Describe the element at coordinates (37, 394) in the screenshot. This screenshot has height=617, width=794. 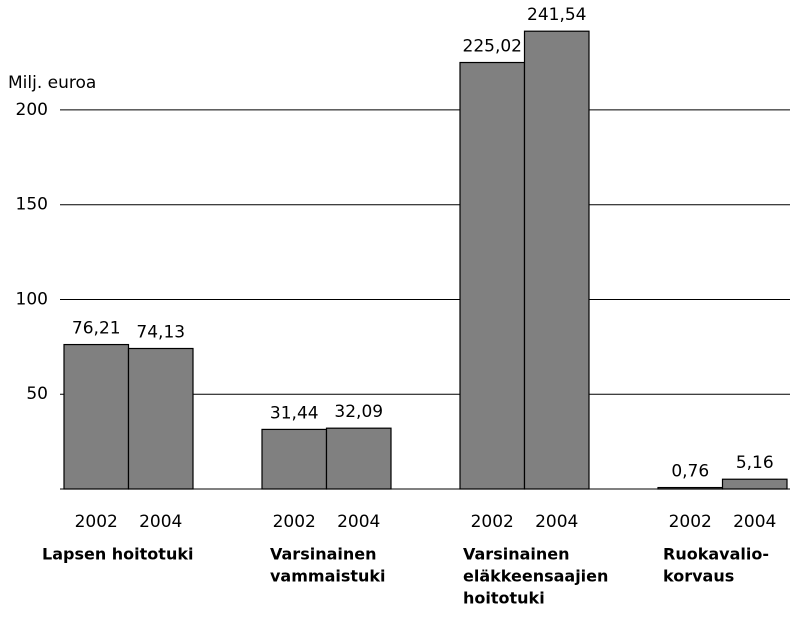
I see `y-tick-label: 50` at that location.